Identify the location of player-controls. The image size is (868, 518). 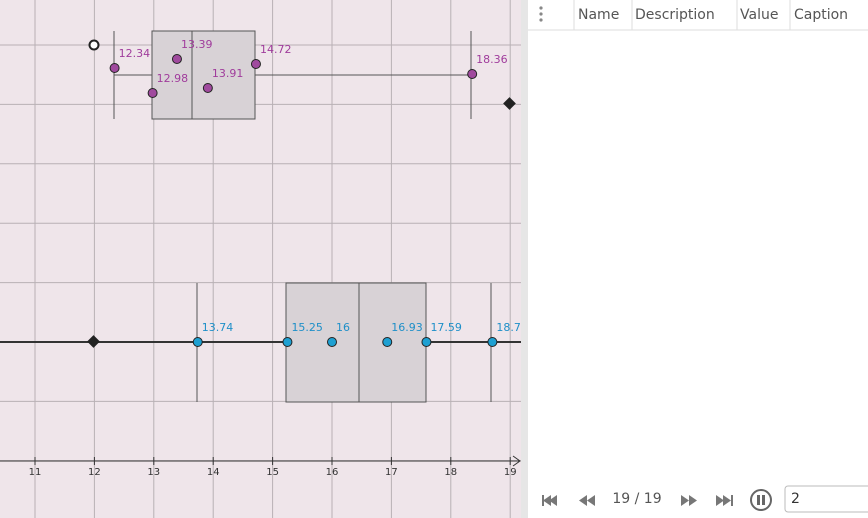
(657, 500).